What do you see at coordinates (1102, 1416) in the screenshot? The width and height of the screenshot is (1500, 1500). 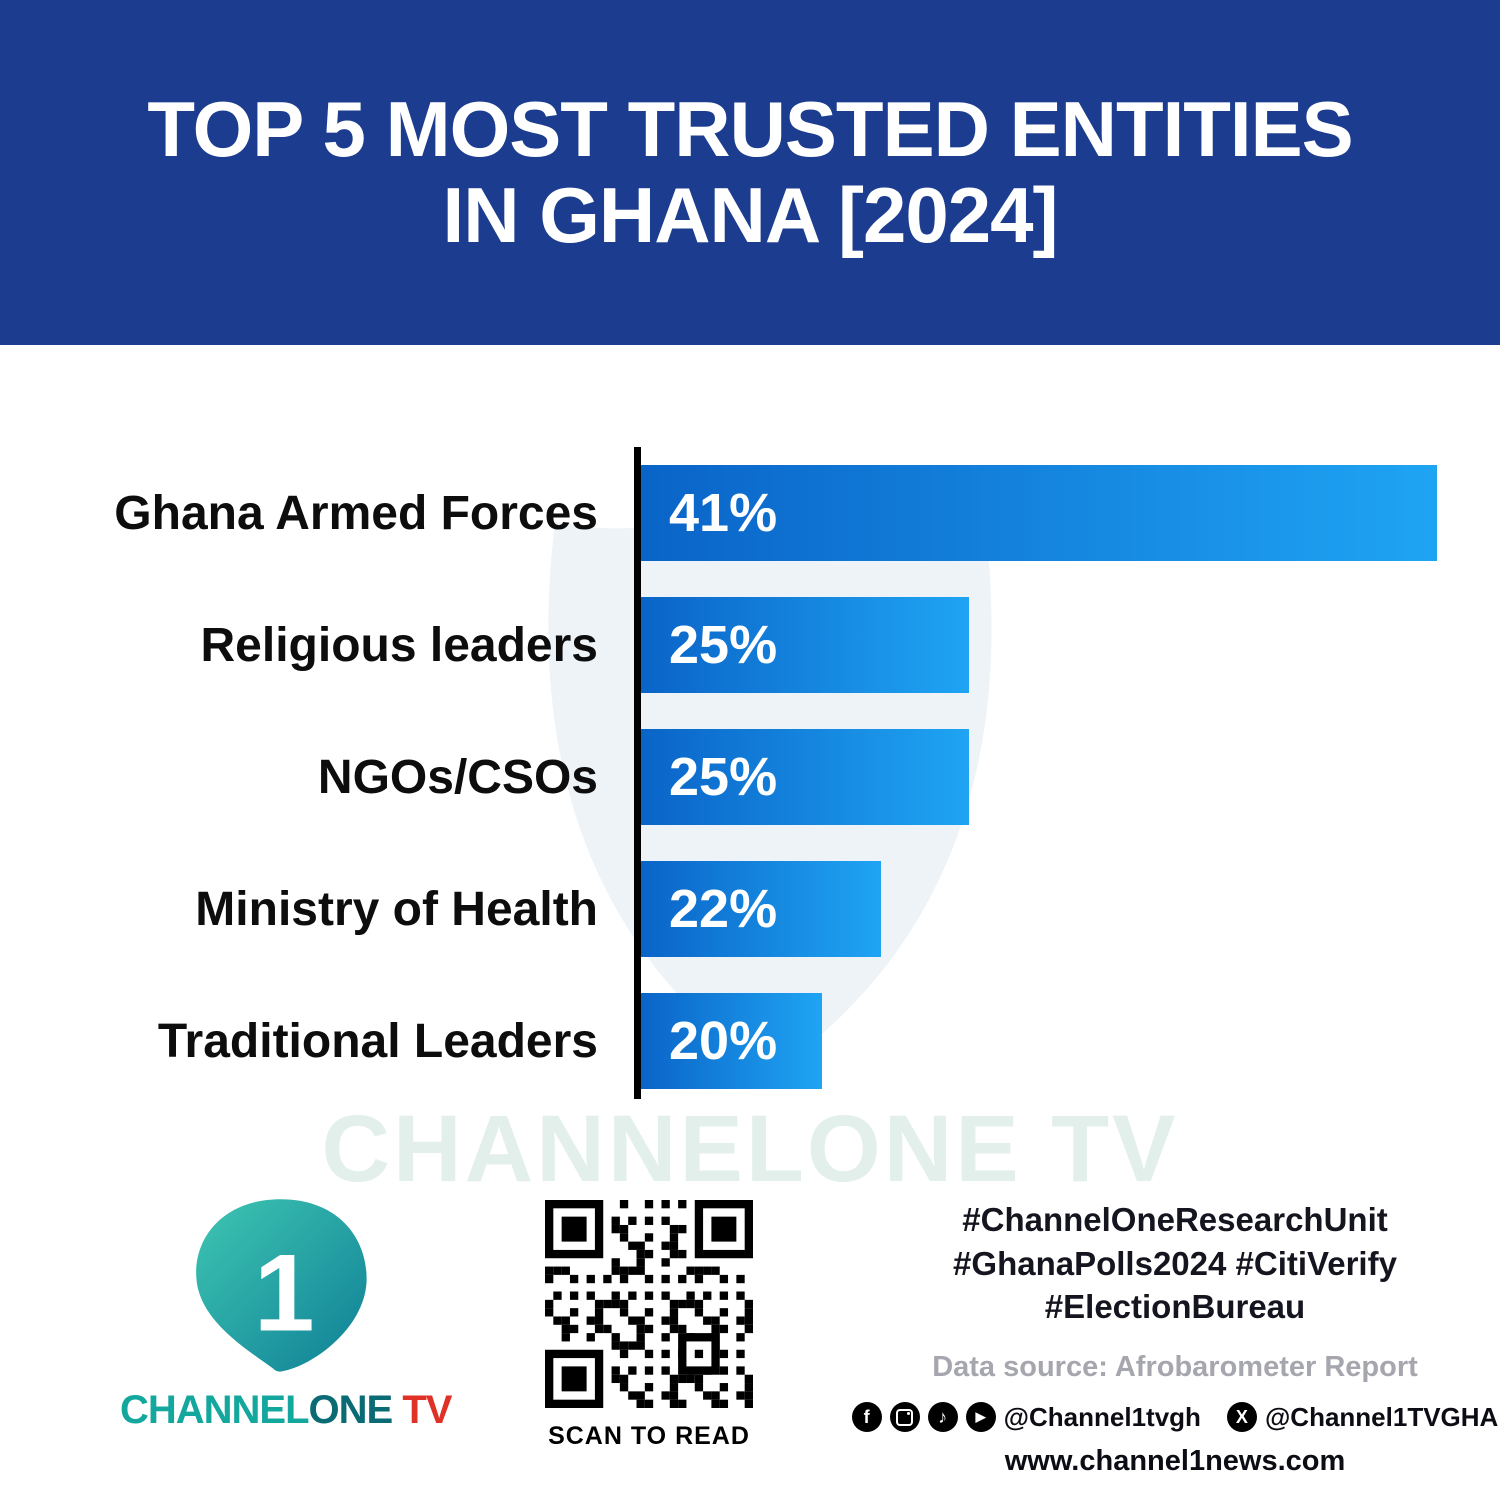 I see `handle-main: @Channel1tvgh` at bounding box center [1102, 1416].